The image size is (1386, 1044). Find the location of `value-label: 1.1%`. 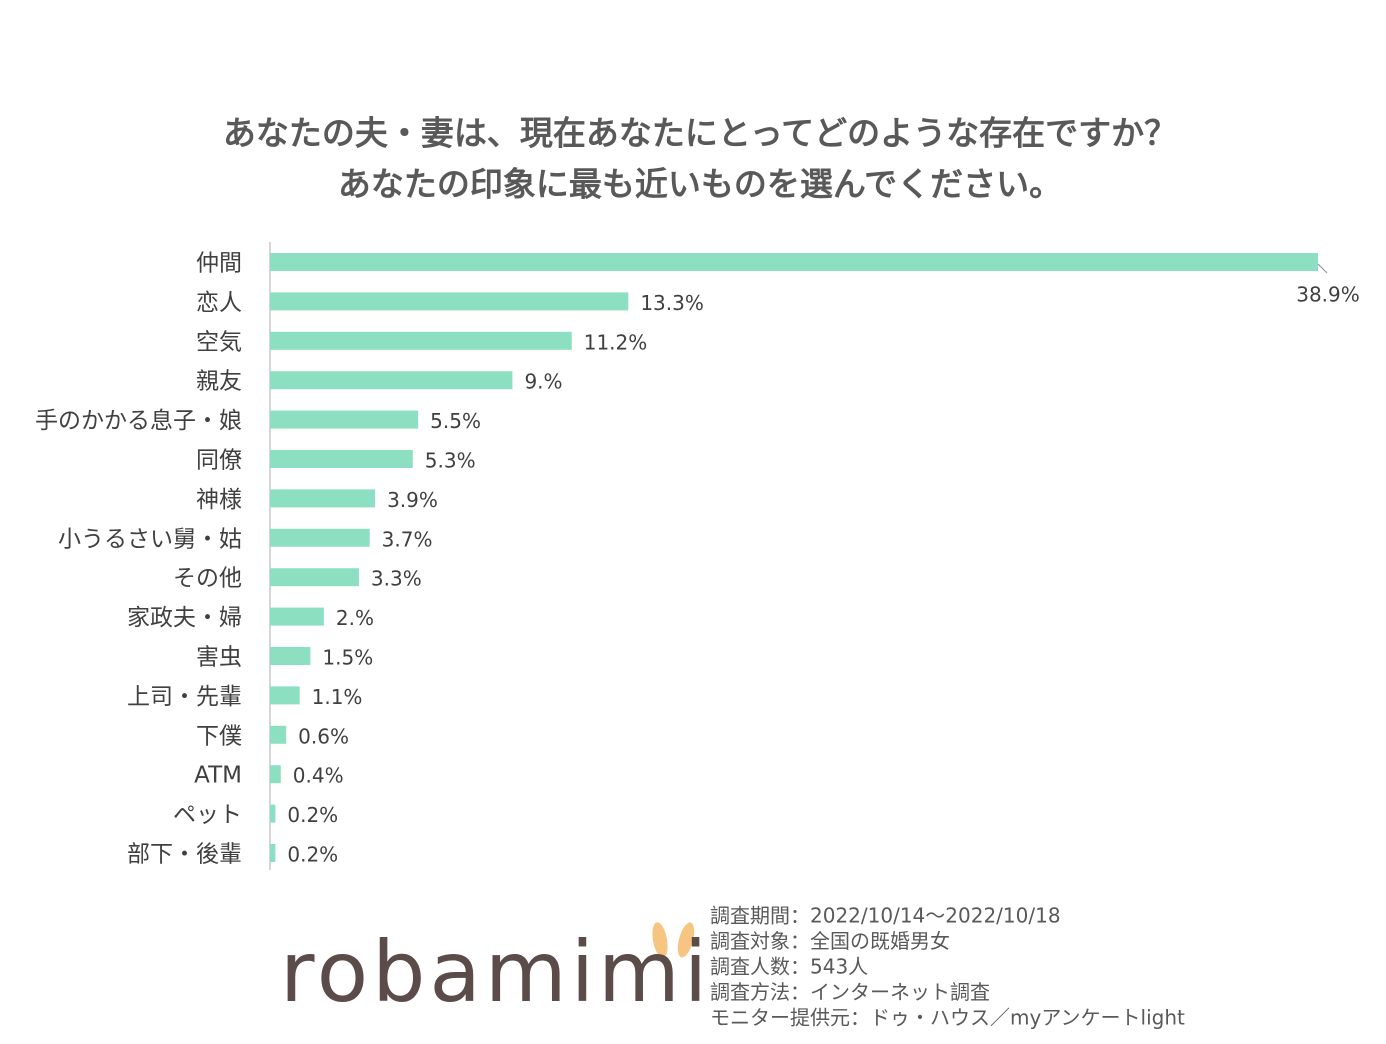

value-label: 1.1% is located at coordinates (337, 697).